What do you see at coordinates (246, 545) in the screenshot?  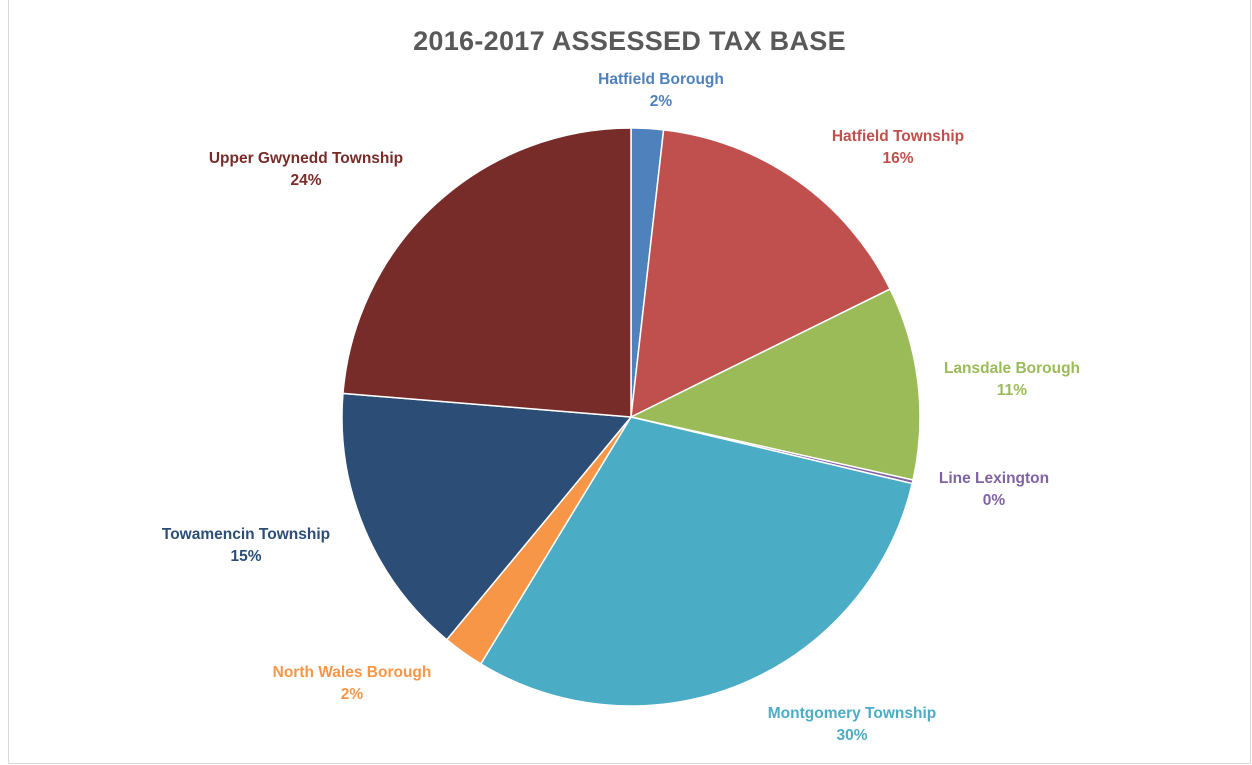 I see `slice-label-towamencin-township: Towamencin Township 15%` at bounding box center [246, 545].